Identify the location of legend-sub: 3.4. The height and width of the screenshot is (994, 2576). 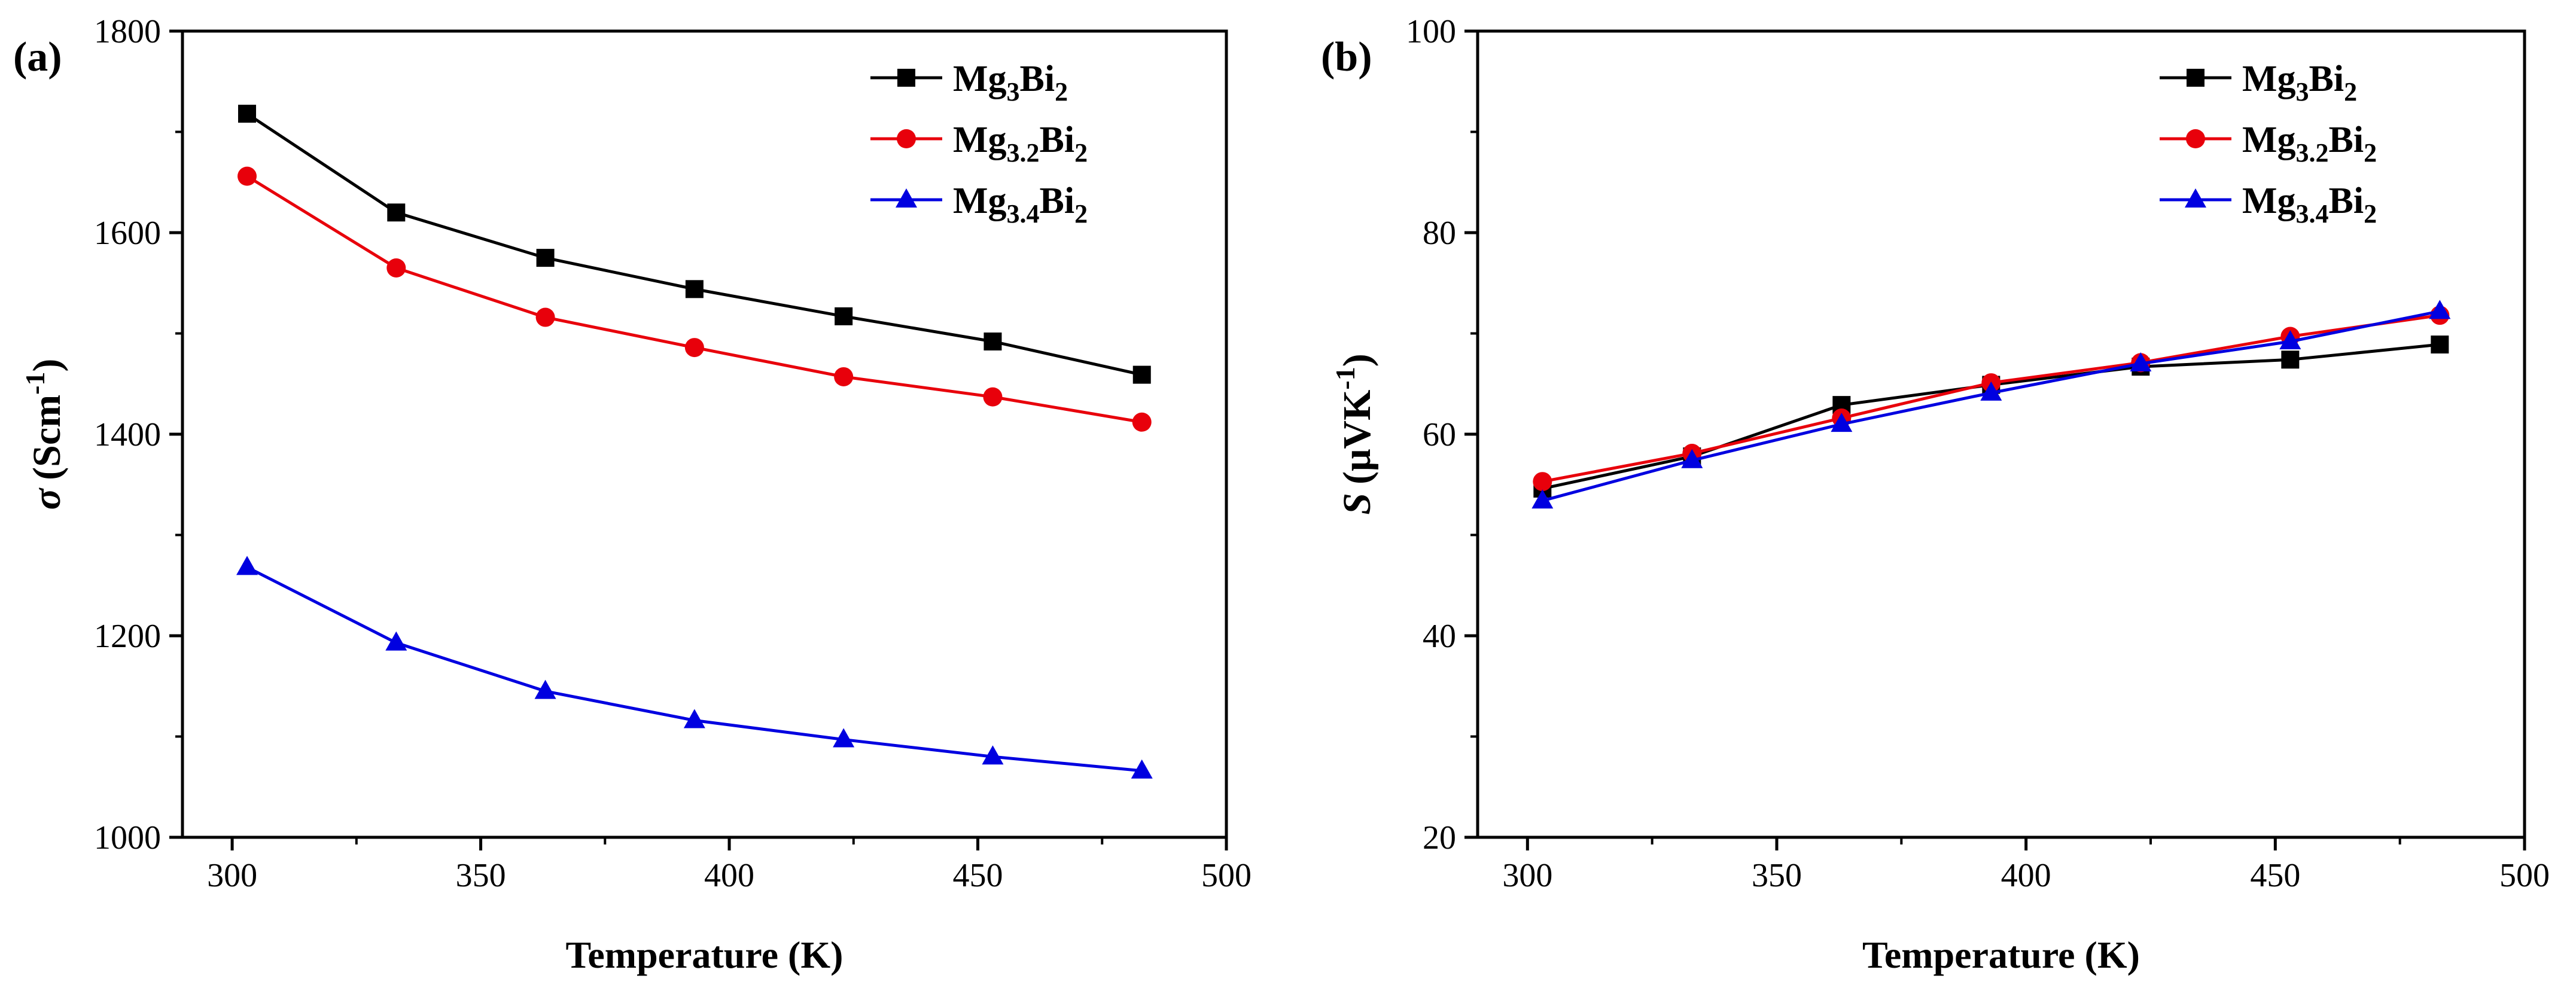
(1023, 213).